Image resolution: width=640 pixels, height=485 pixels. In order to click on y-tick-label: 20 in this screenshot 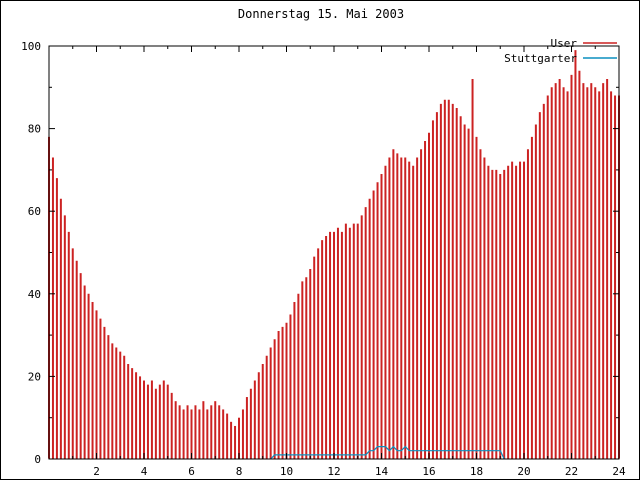, I will do `click(34, 376)`.